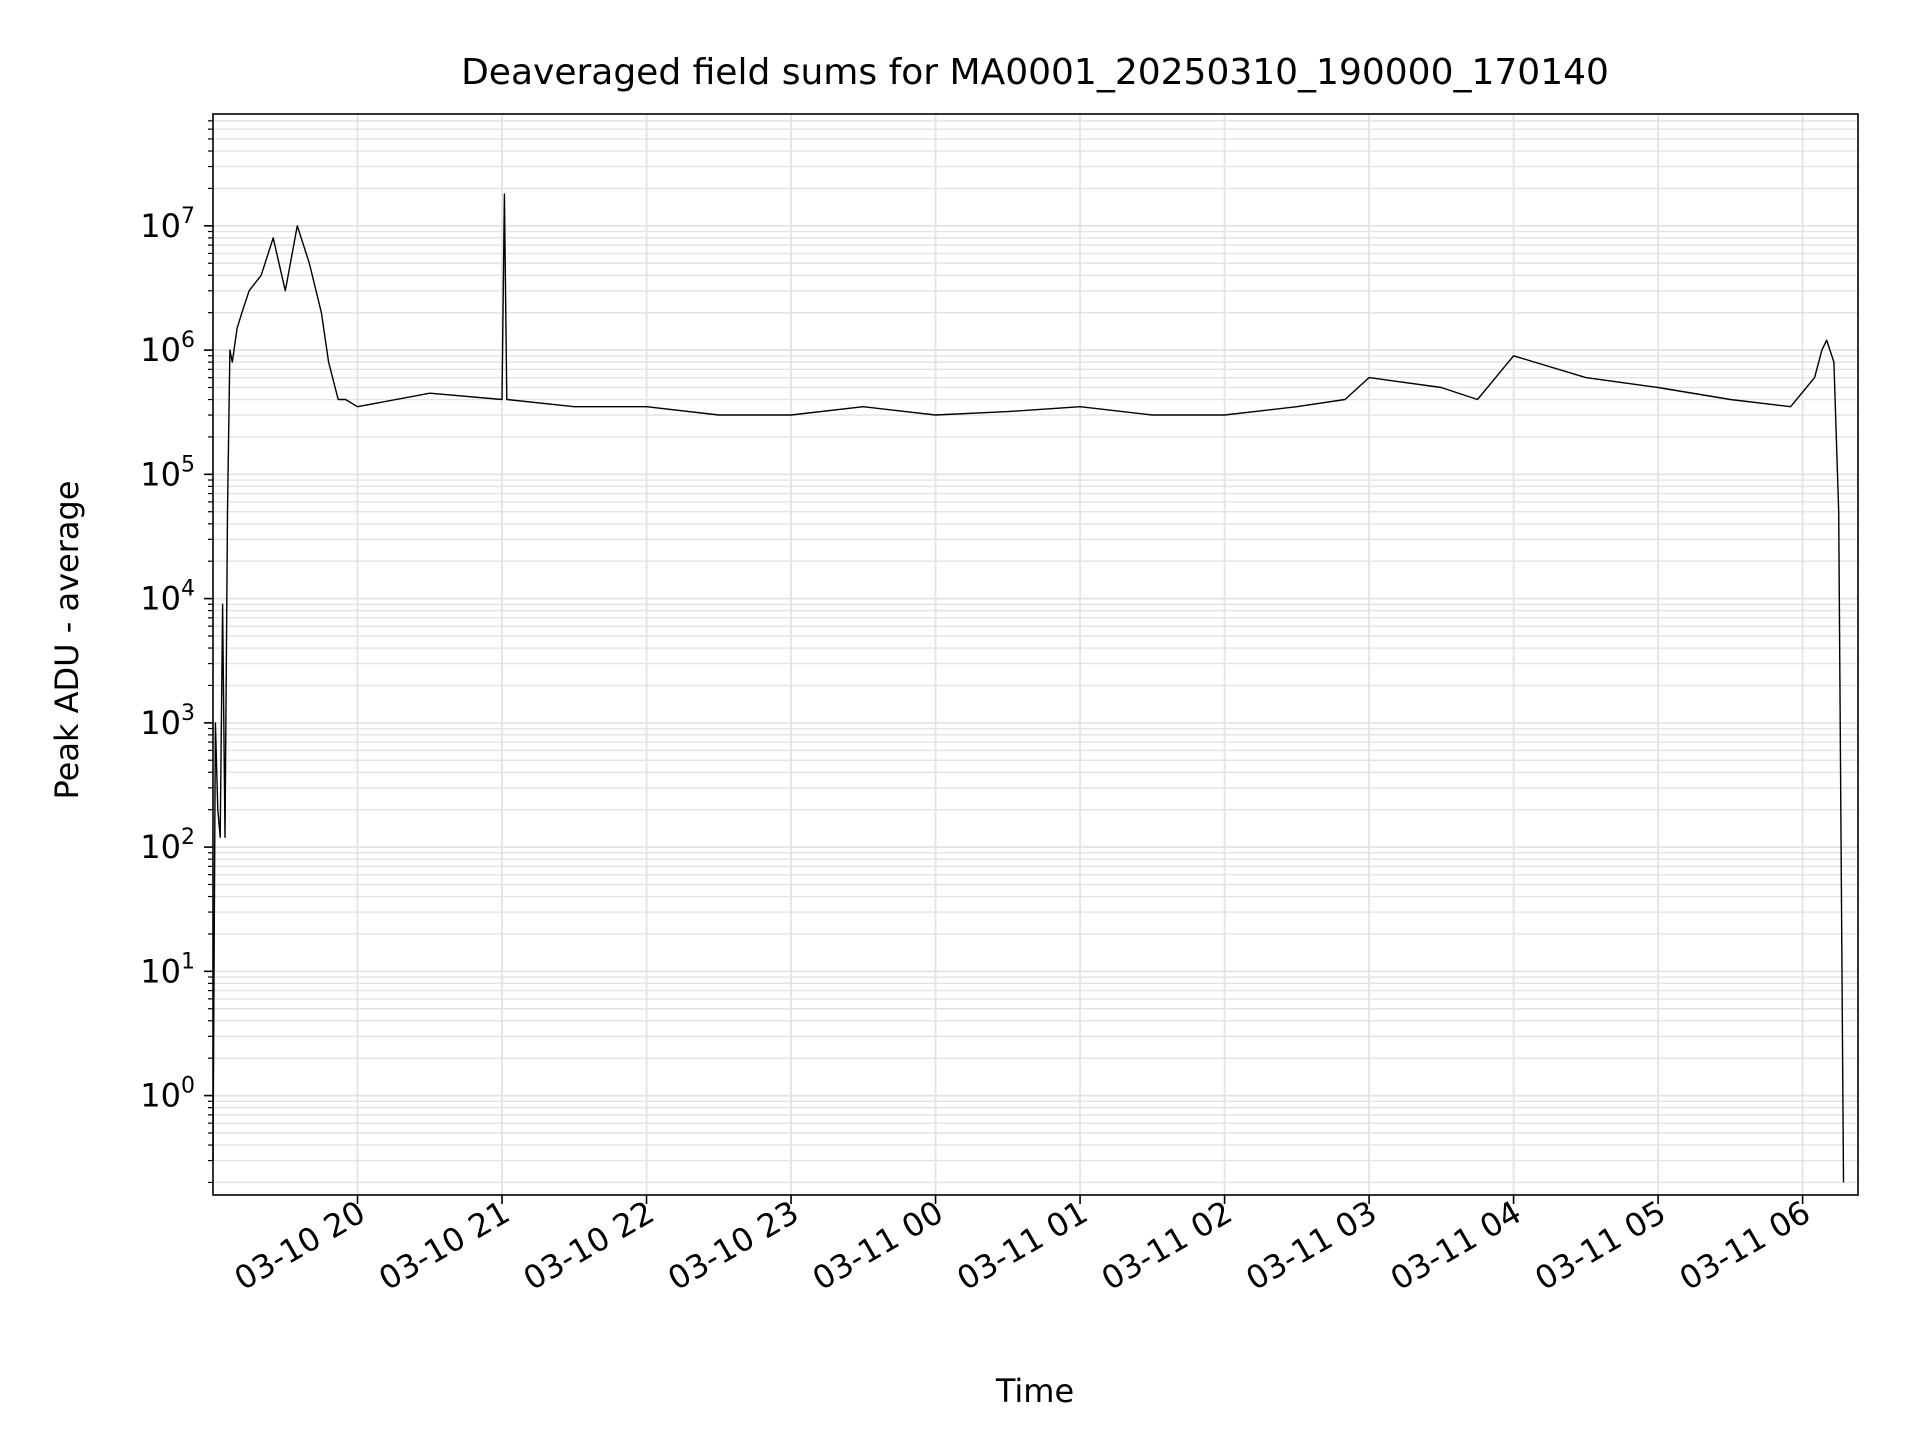 This screenshot has width=1920, height=1440. What do you see at coordinates (1034, 1391) in the screenshot?
I see `x-axis-label: Time` at bounding box center [1034, 1391].